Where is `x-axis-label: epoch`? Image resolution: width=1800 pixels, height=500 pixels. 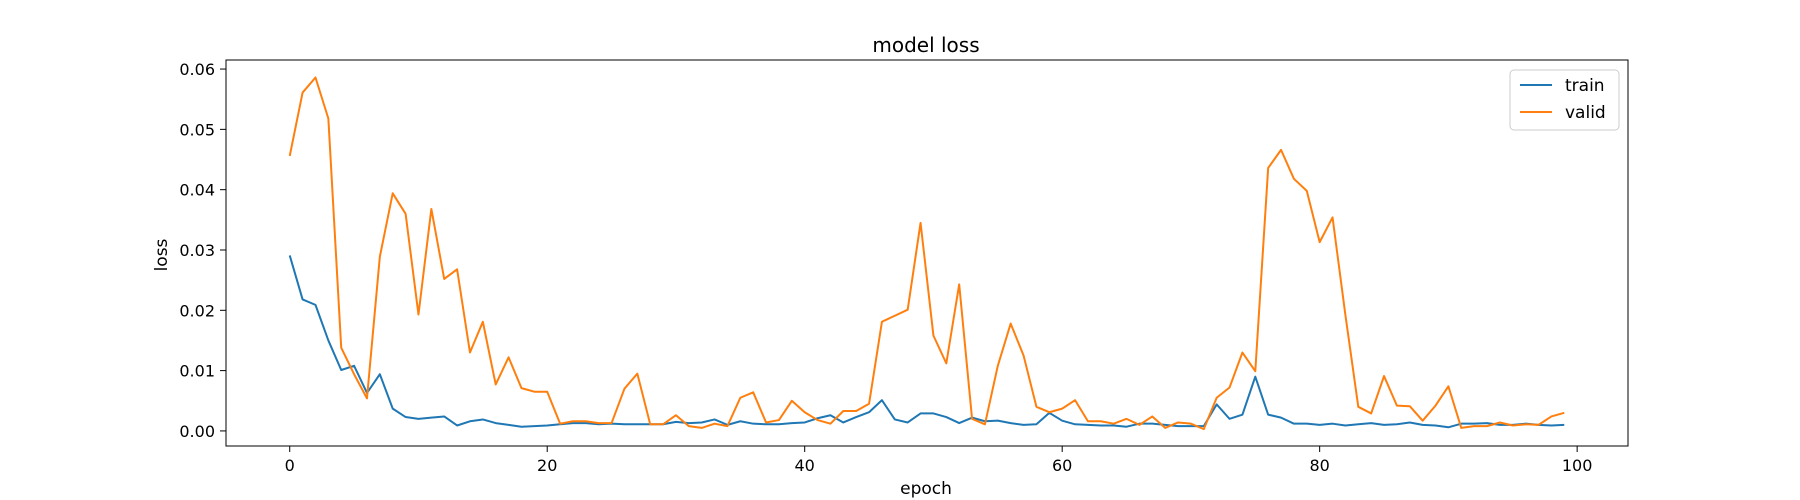
x-axis-label: epoch is located at coordinates (926, 489).